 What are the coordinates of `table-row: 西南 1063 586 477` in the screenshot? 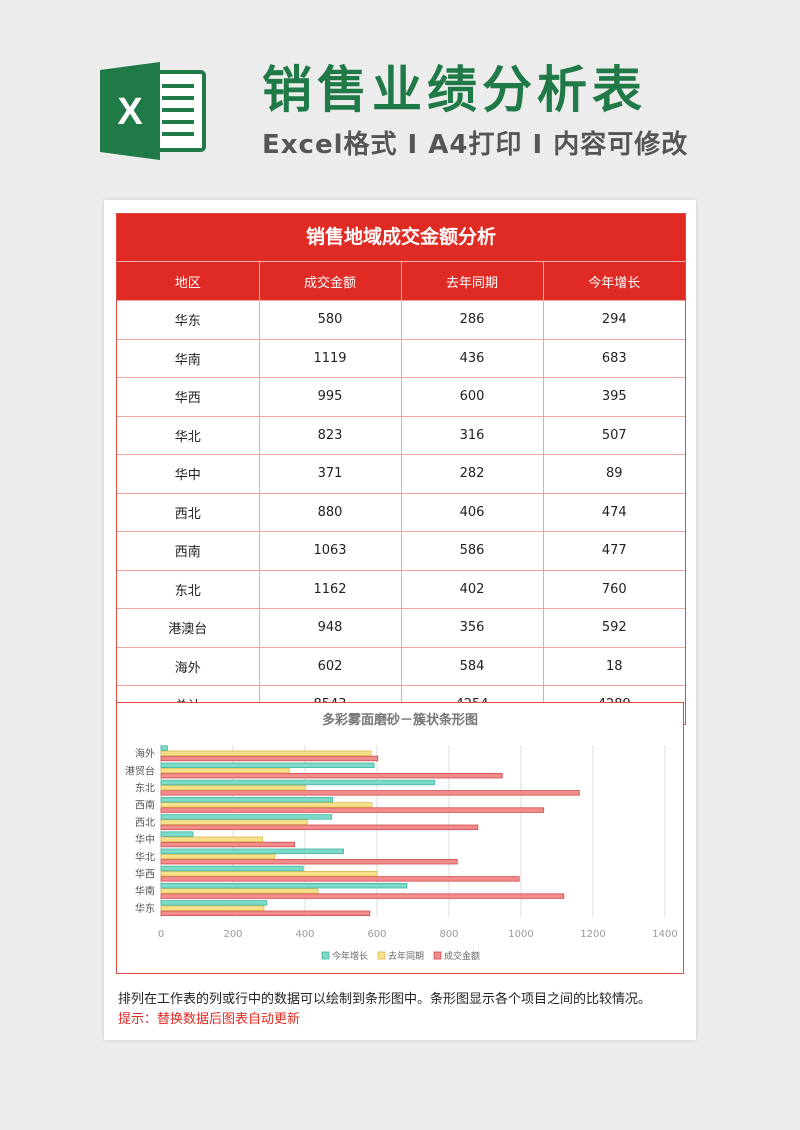 It's located at (401, 550).